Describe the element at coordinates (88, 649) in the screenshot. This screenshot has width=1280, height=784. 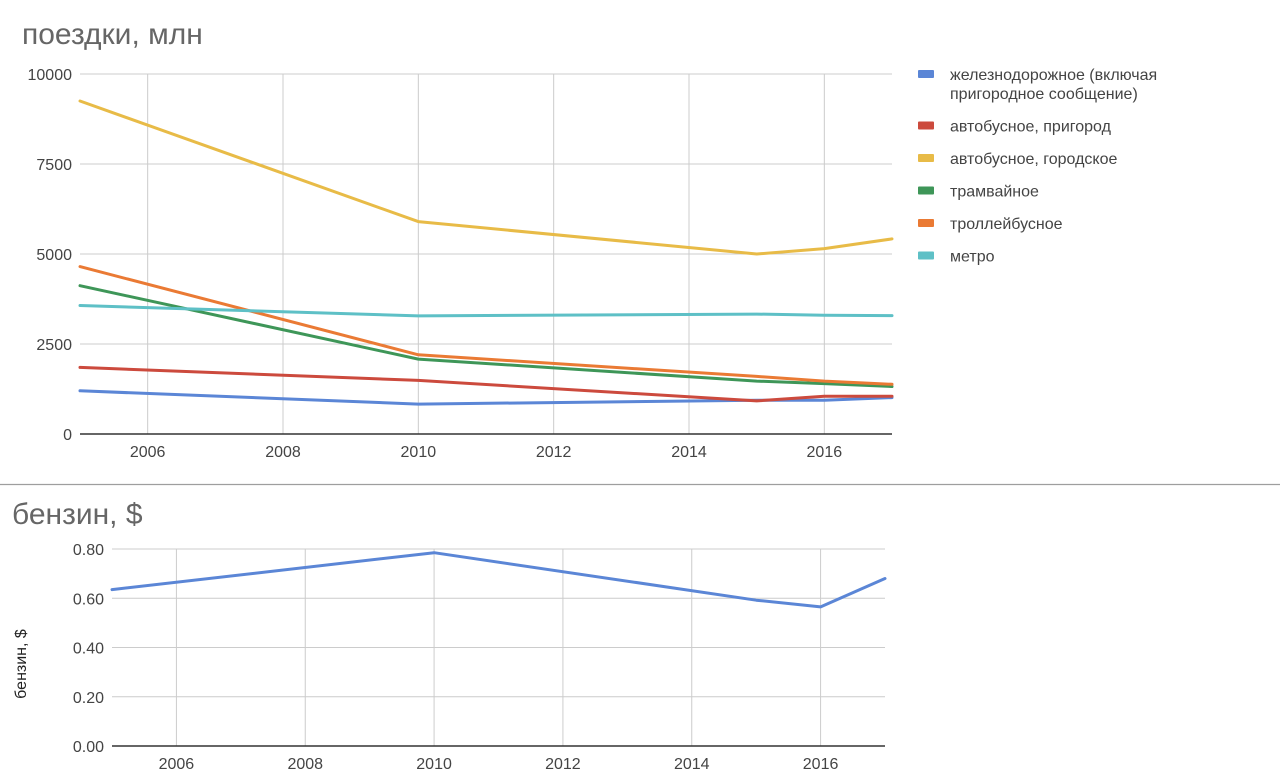
I see `y-tick-label: 0.40` at that location.